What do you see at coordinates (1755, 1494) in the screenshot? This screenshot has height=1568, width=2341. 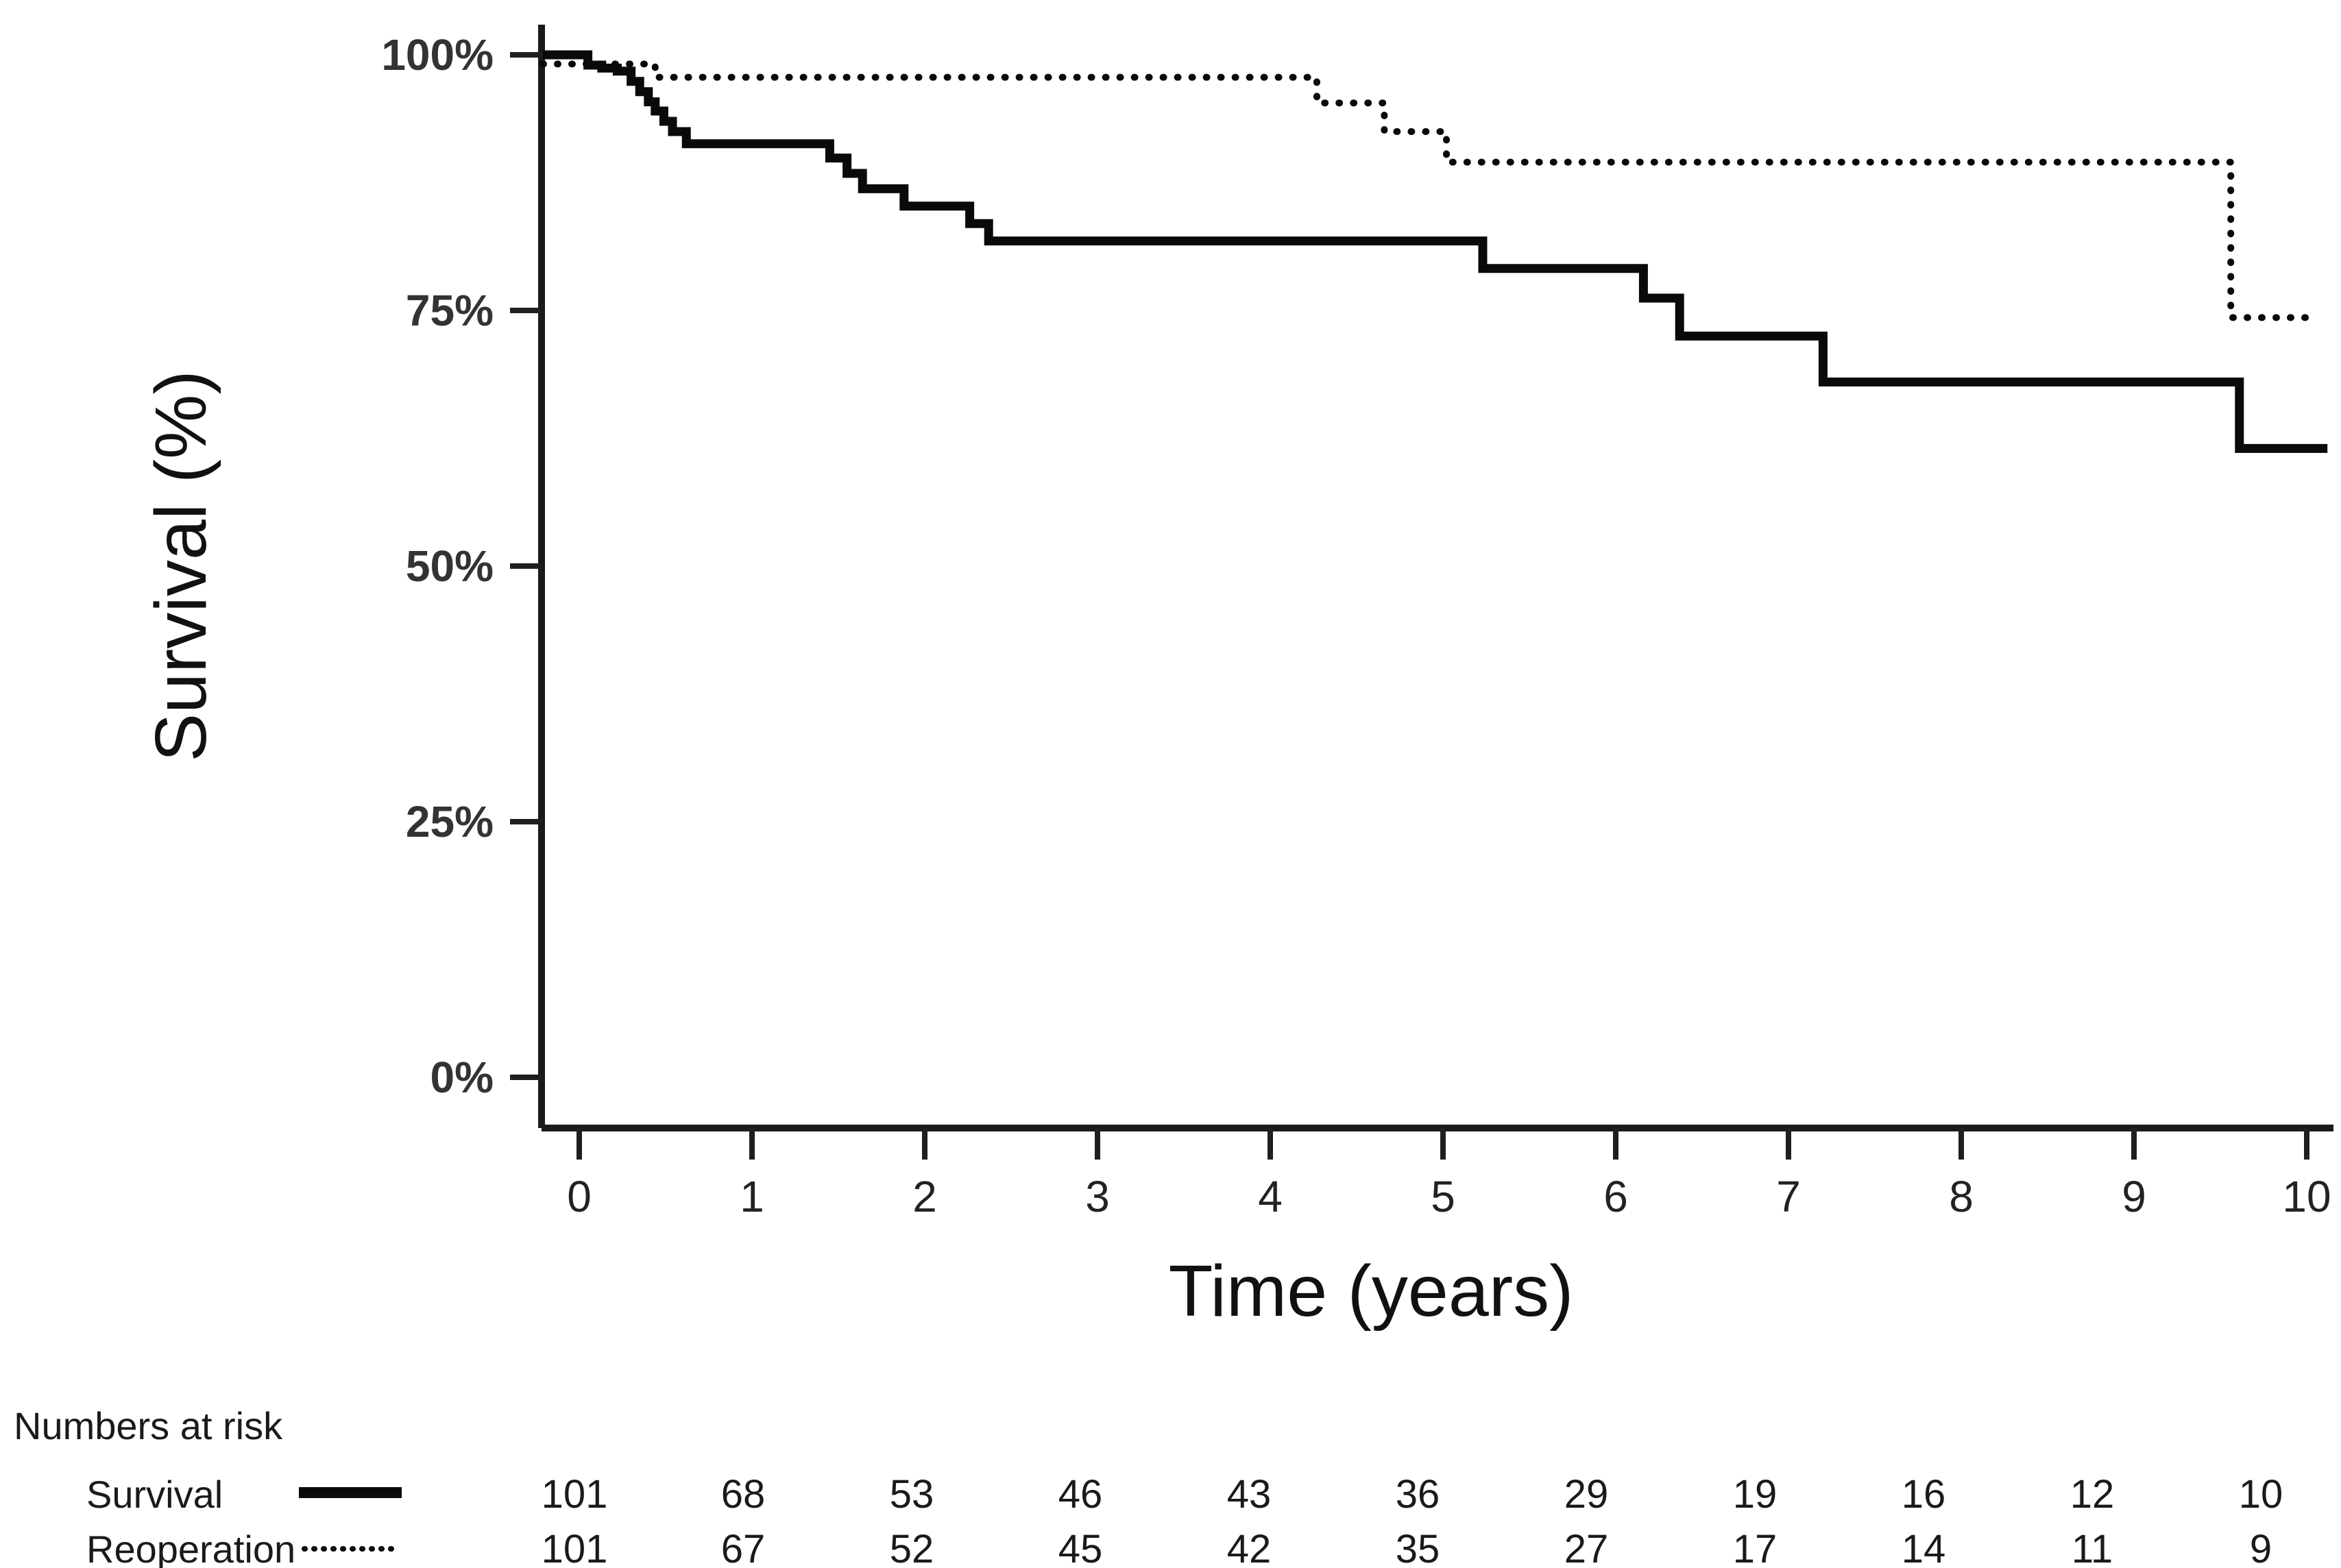 I see `risk-value: 19` at bounding box center [1755, 1494].